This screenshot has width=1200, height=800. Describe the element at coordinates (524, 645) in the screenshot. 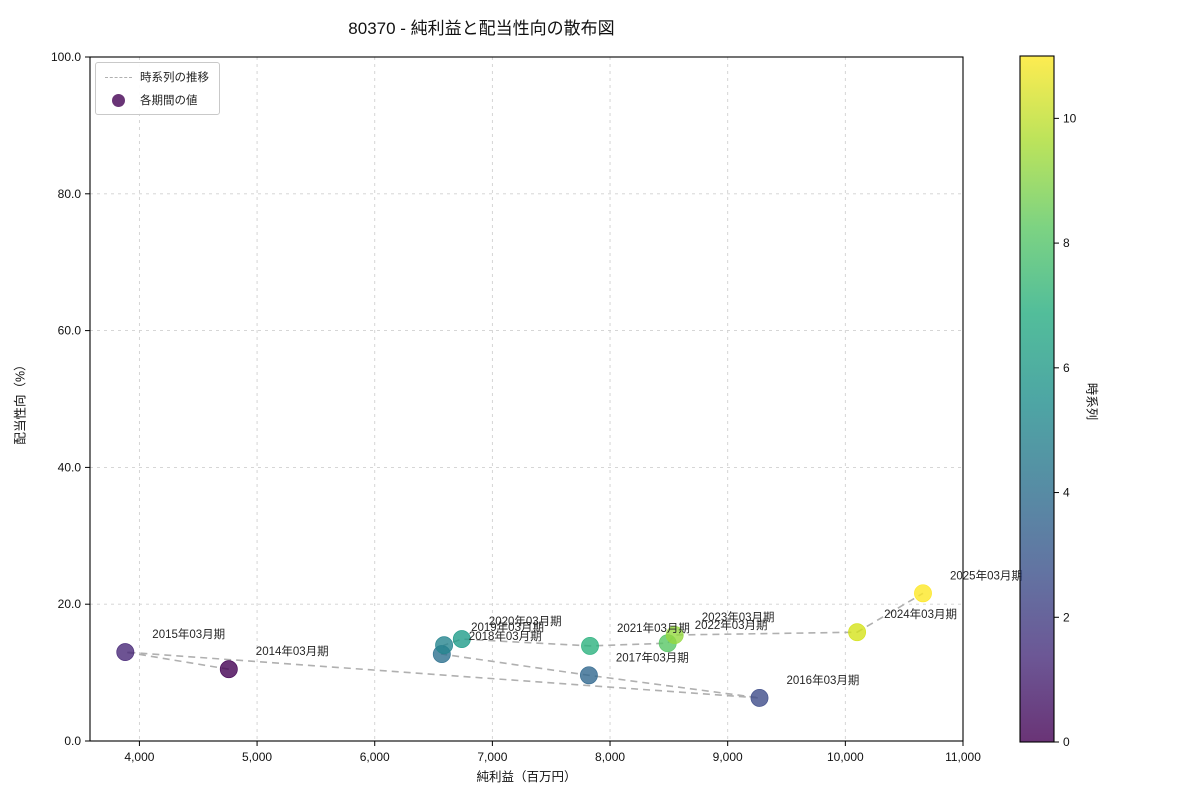

I see `trend-line` at that location.